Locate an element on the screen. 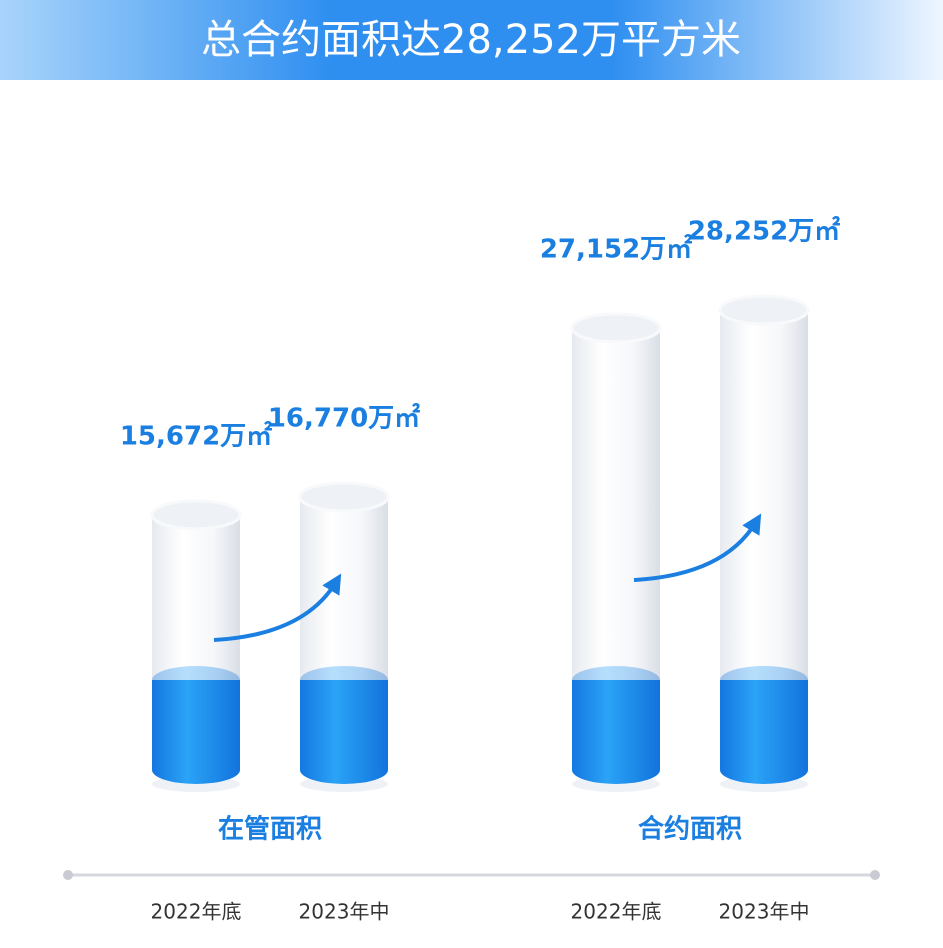  value-label: 16,770万㎡ is located at coordinates (344, 417).